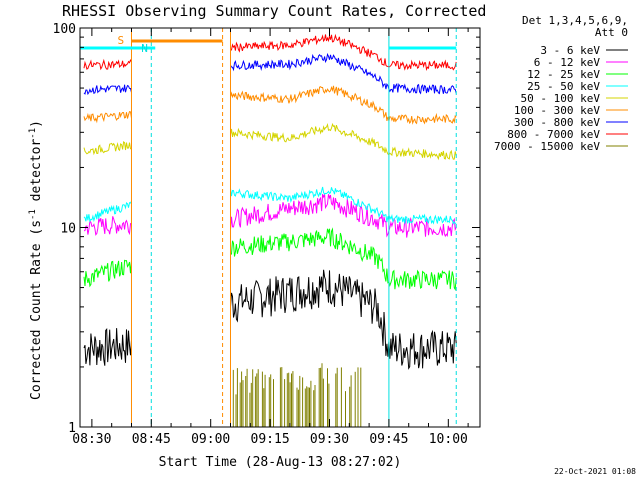 The image size is (640, 480). I want to click on legend-header-1: Det 1,3,4,5,6,9,, so click(575, 20).